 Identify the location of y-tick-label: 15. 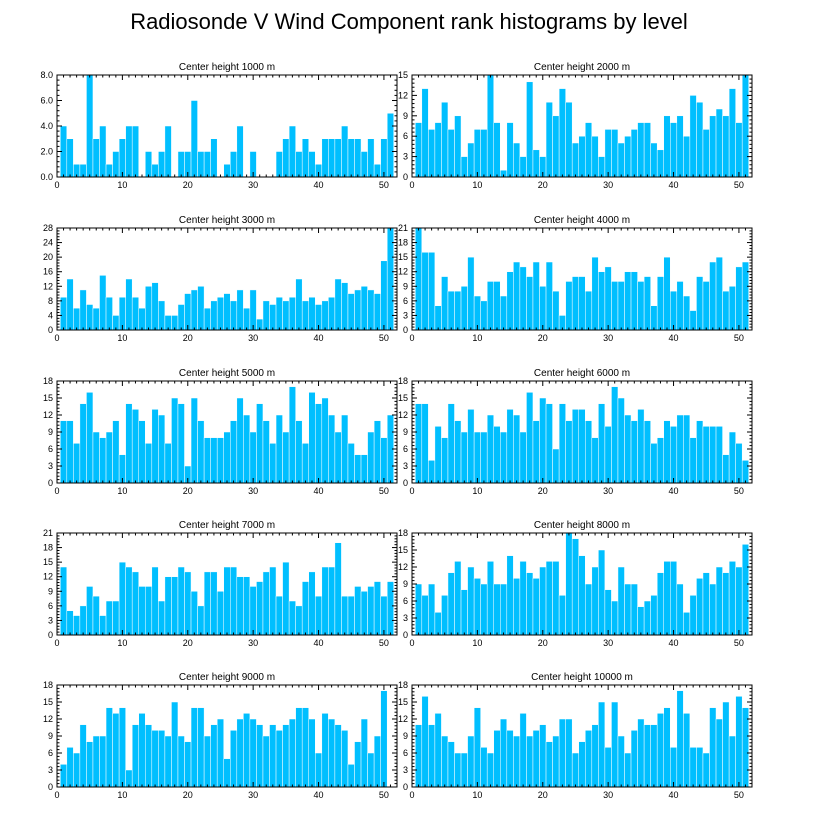
(403, 398).